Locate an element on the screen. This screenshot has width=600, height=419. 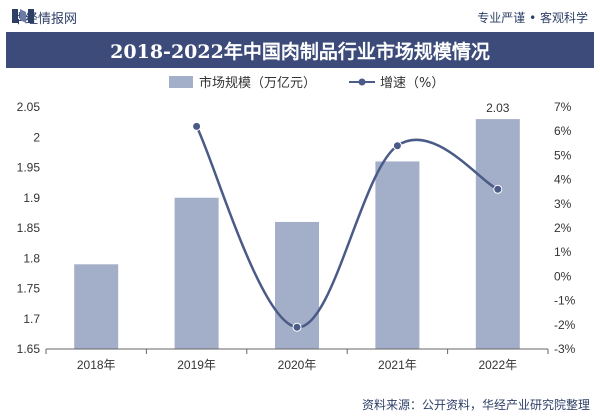
source-note: 资料来源：公开资料，华经产业研究院整理 is located at coordinates (475, 405).